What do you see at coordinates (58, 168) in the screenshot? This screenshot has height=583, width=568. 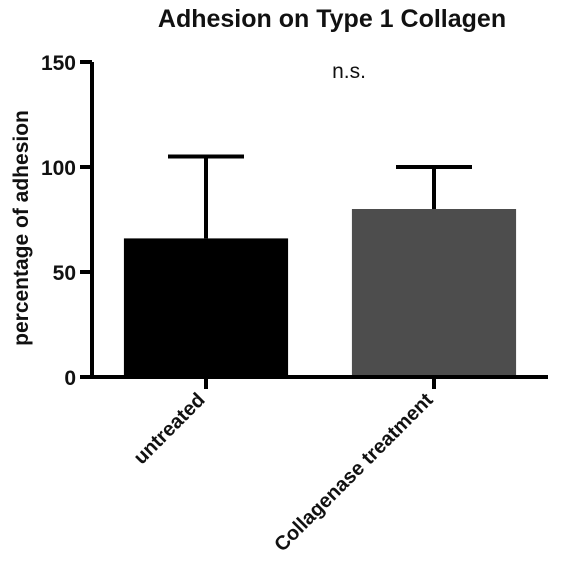 I see `y-tick-label: 100` at bounding box center [58, 168].